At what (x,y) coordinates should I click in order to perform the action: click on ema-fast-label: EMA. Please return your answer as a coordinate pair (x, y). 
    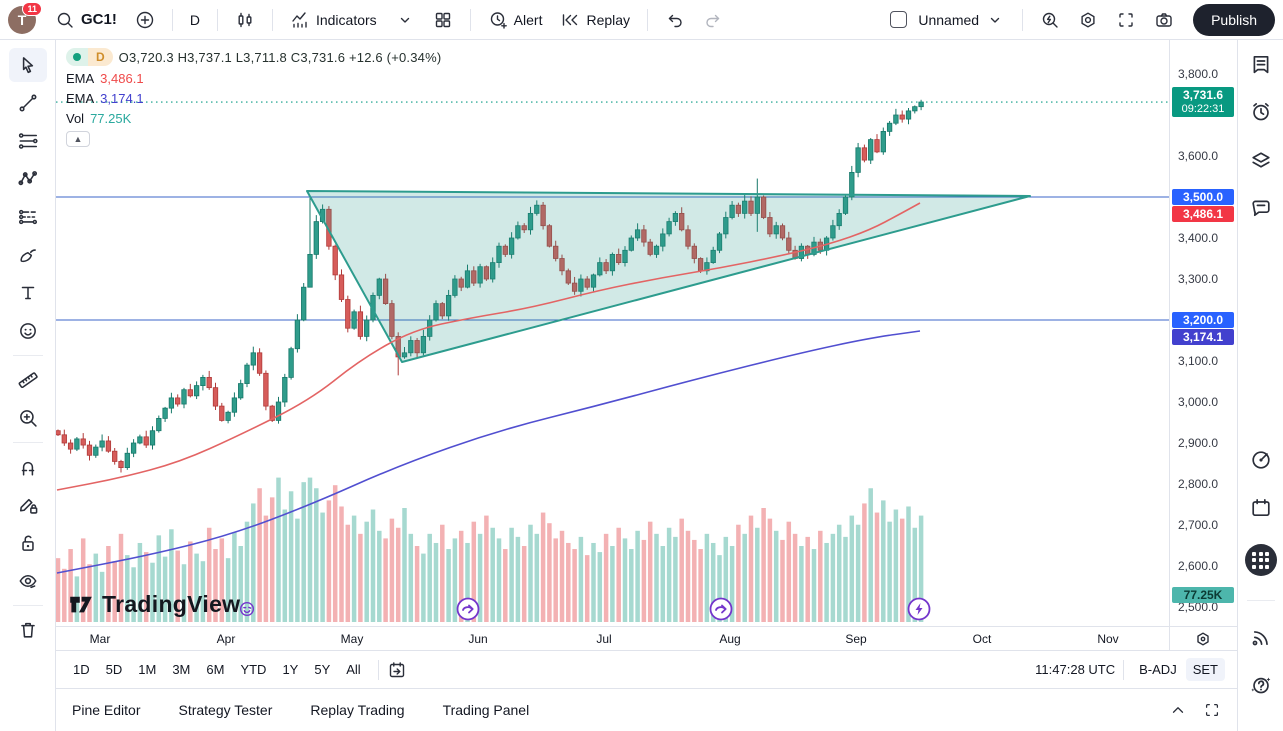
    Looking at the image, I should click on (80, 78).